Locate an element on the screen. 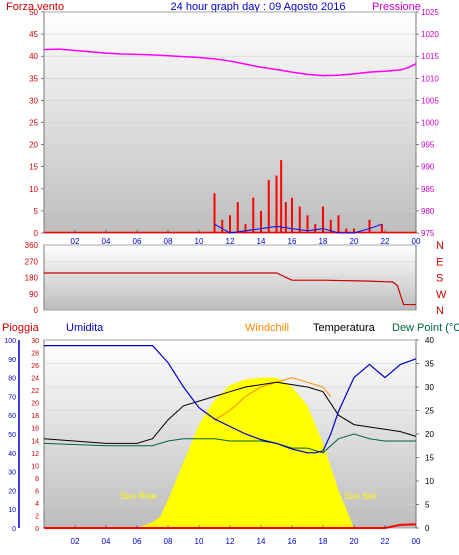 Image resolution: width=459 pixels, height=555 pixels. humidity-tick-label: 90 is located at coordinates (12, 360).